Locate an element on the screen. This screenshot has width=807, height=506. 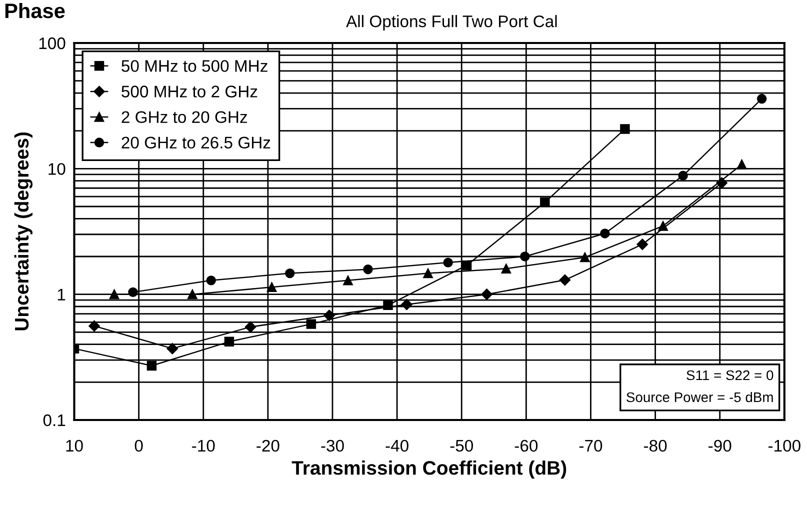
legend-label: 2 GHz to 20 GHz is located at coordinates (184, 117).